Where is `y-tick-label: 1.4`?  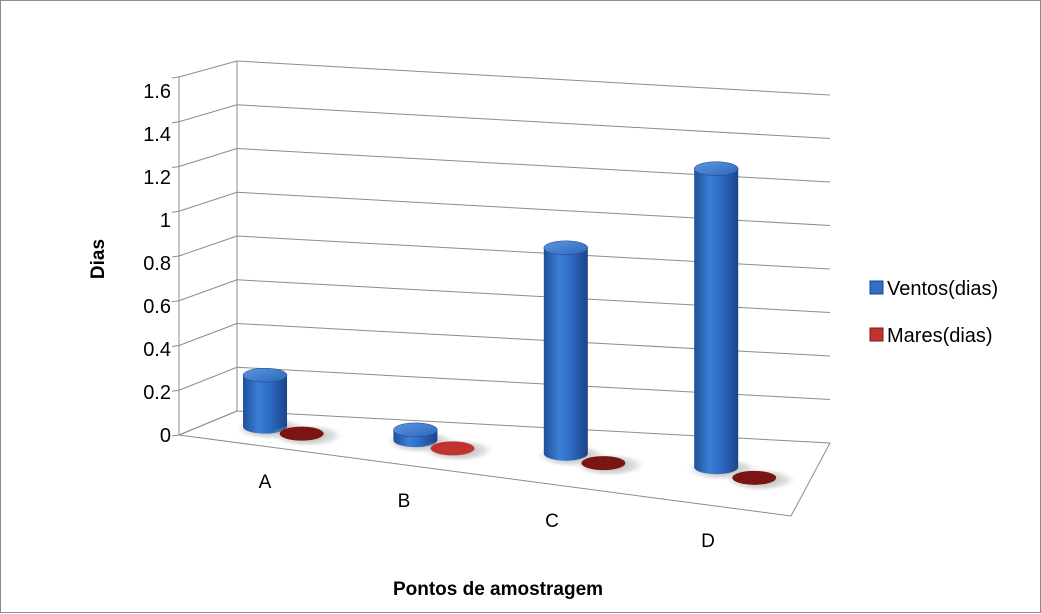 y-tick-label: 1.4 is located at coordinates (157, 135).